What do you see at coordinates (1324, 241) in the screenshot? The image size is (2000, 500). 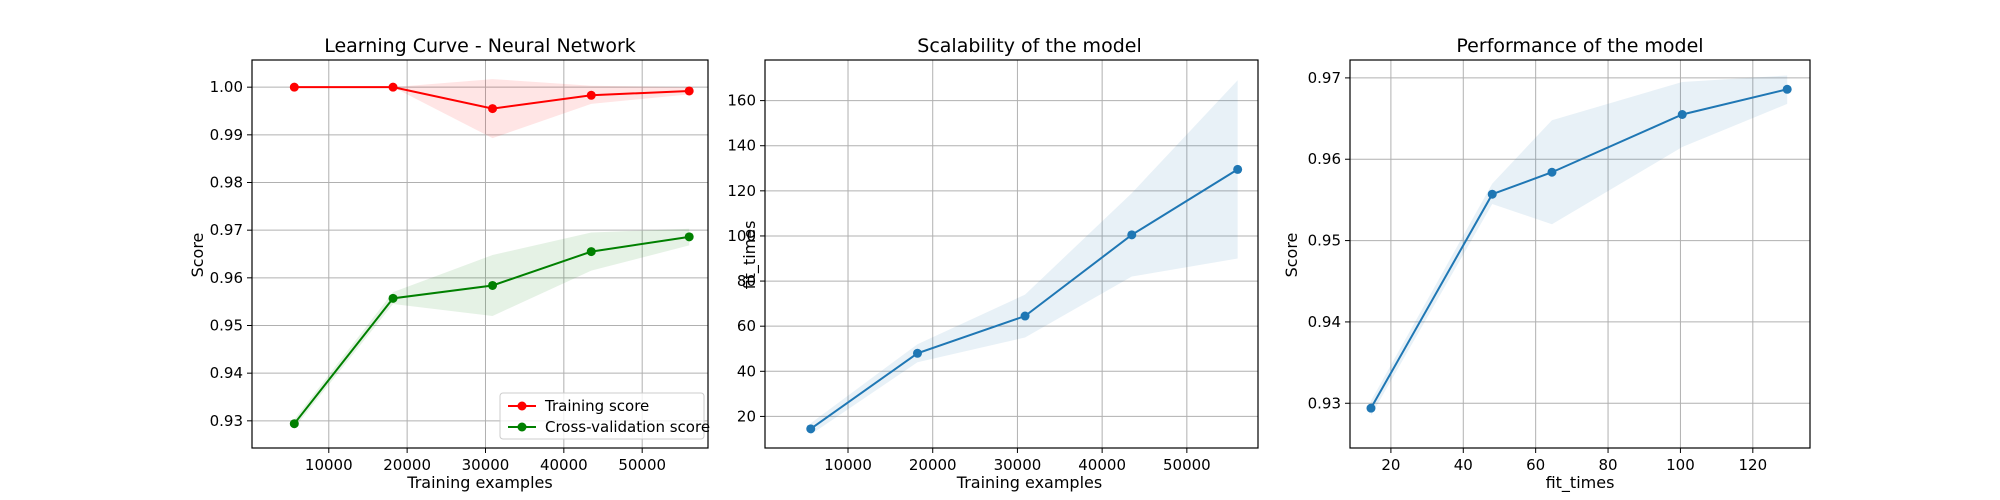 I see `performance-y-tick-label: 0.95` at bounding box center [1324, 241].